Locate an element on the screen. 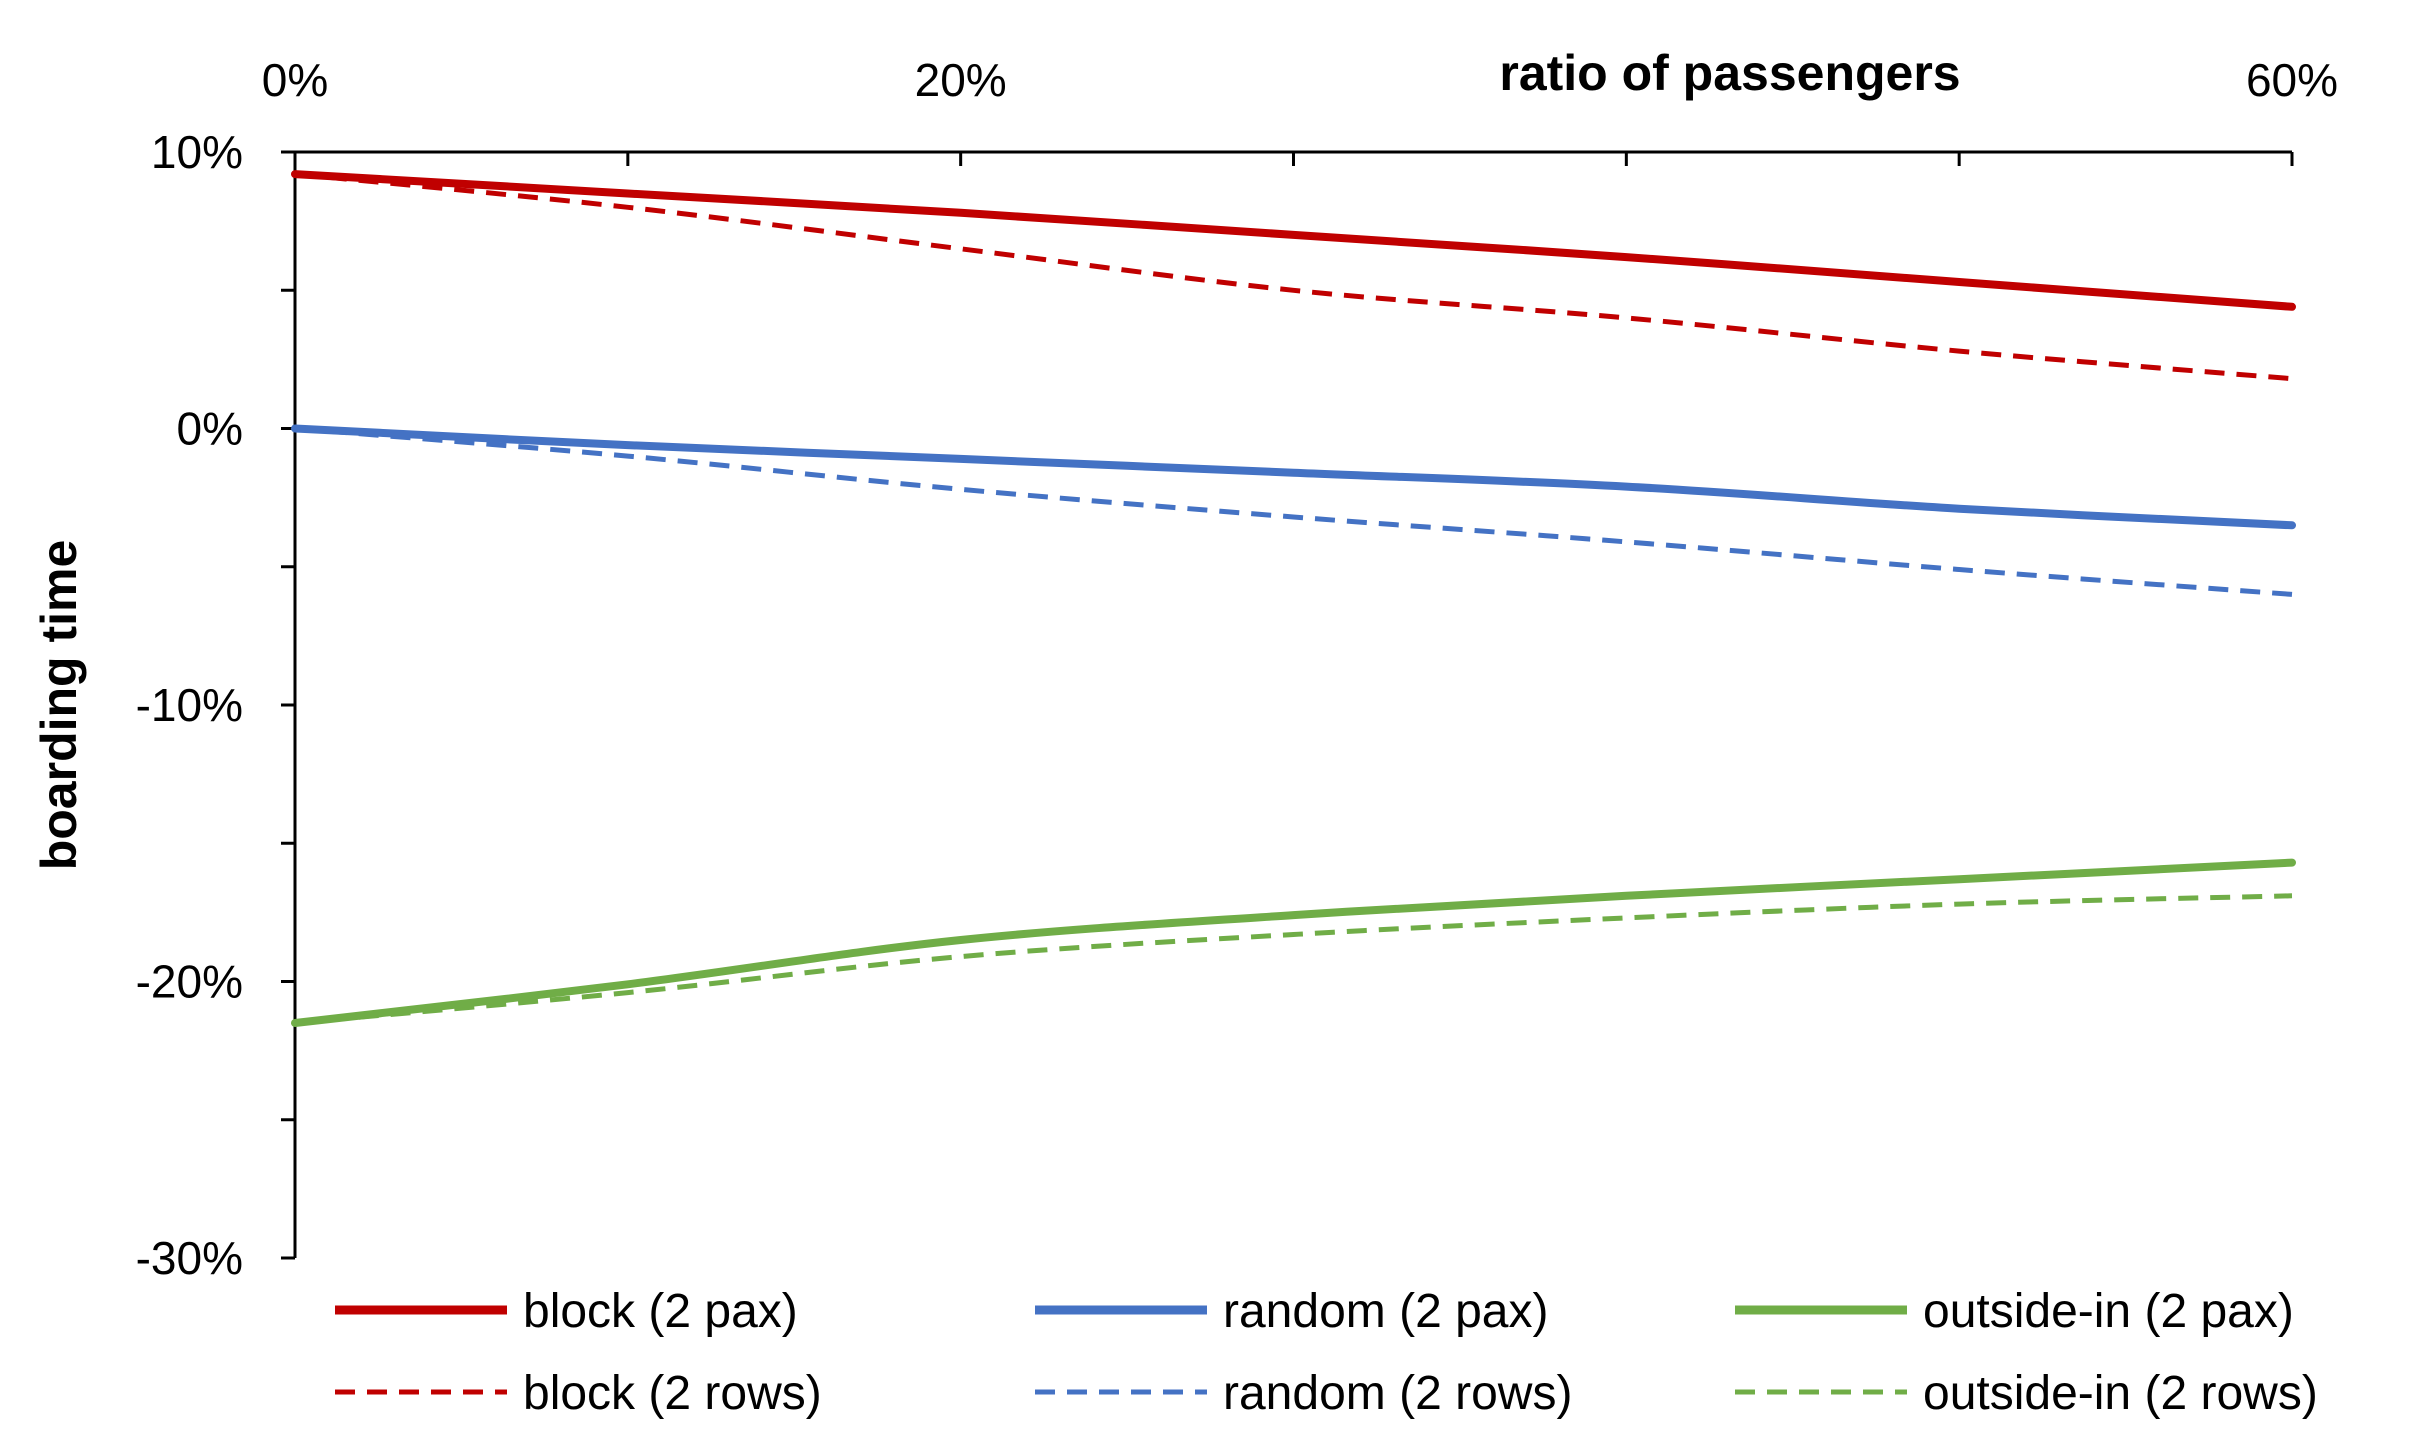  series-line-block-2-pax is located at coordinates (1293, 240).